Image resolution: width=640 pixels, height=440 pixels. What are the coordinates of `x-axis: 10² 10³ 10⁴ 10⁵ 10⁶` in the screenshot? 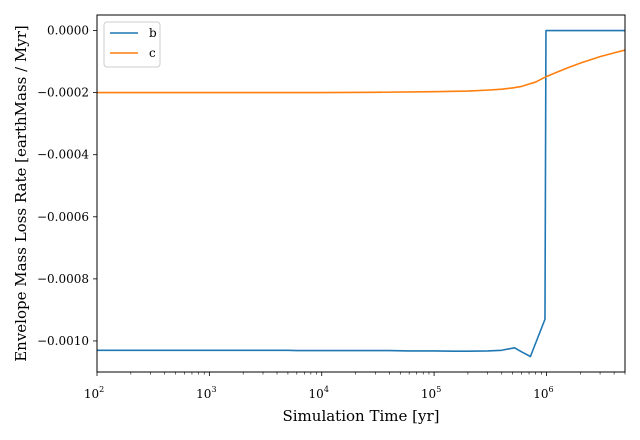 It's located at (355, 386).